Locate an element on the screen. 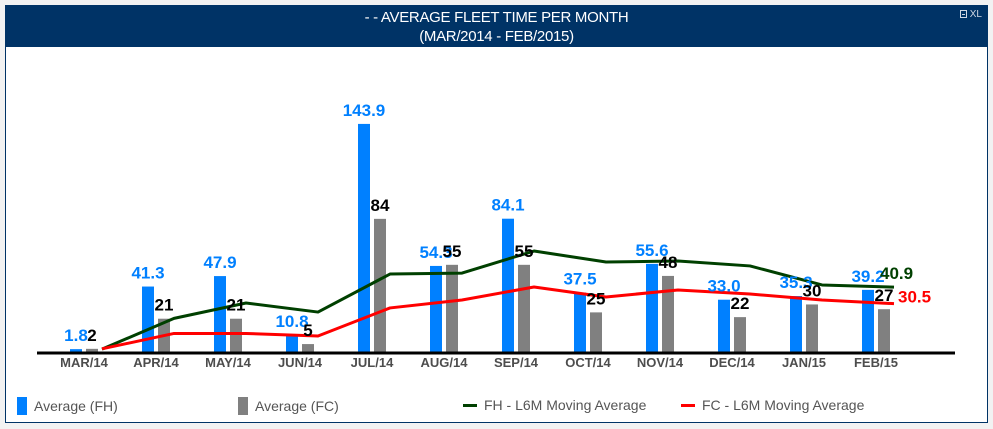  data-label-fc: 5 is located at coordinates (307, 330).